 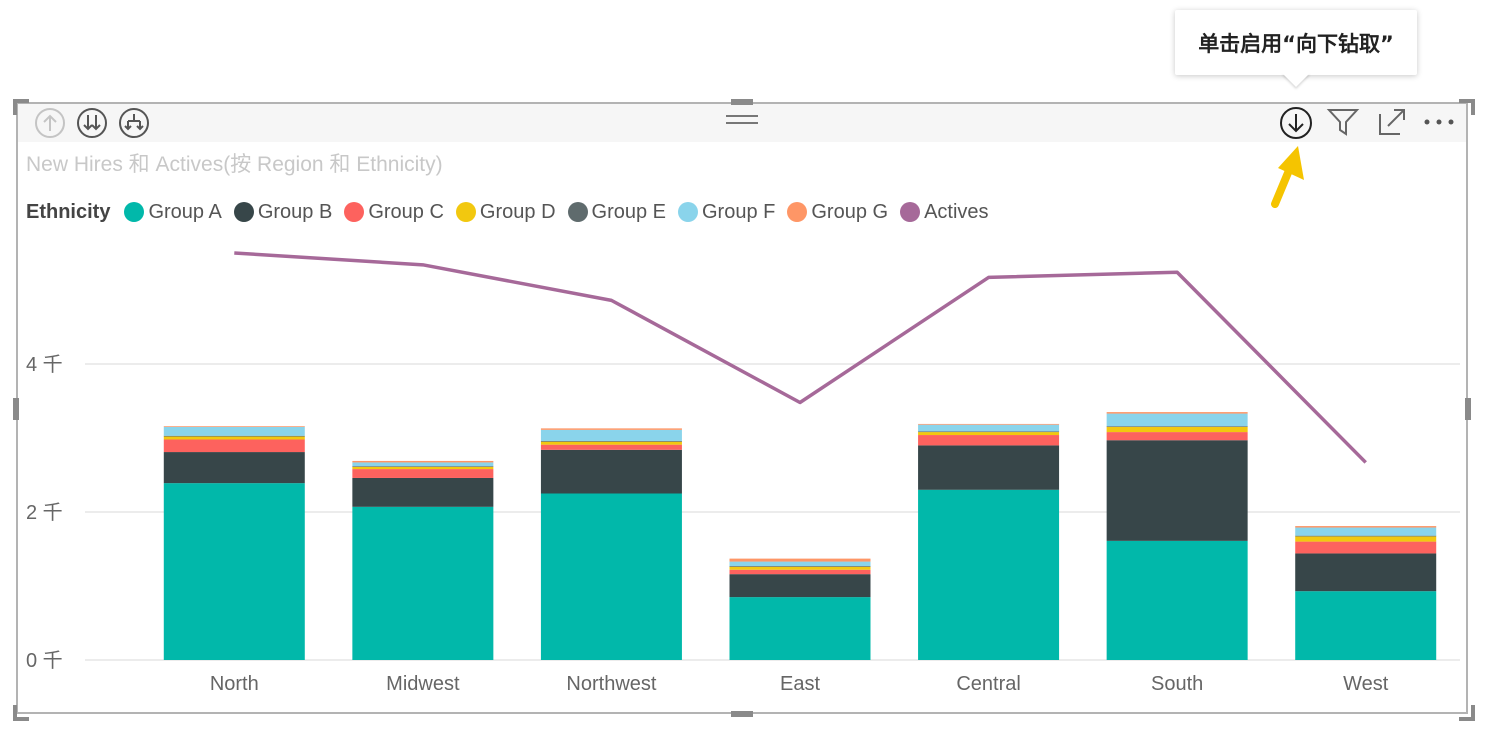 What do you see at coordinates (16, 409) in the screenshot?
I see `resize-handle-left` at bounding box center [16, 409].